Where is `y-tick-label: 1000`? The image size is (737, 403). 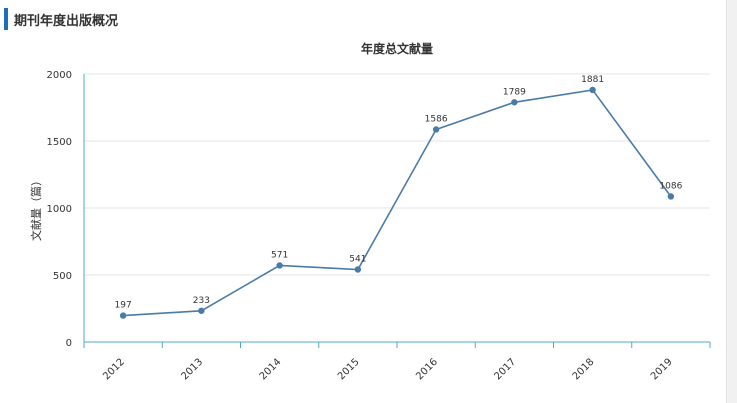
y-tick-label: 1000 is located at coordinates (59, 209).